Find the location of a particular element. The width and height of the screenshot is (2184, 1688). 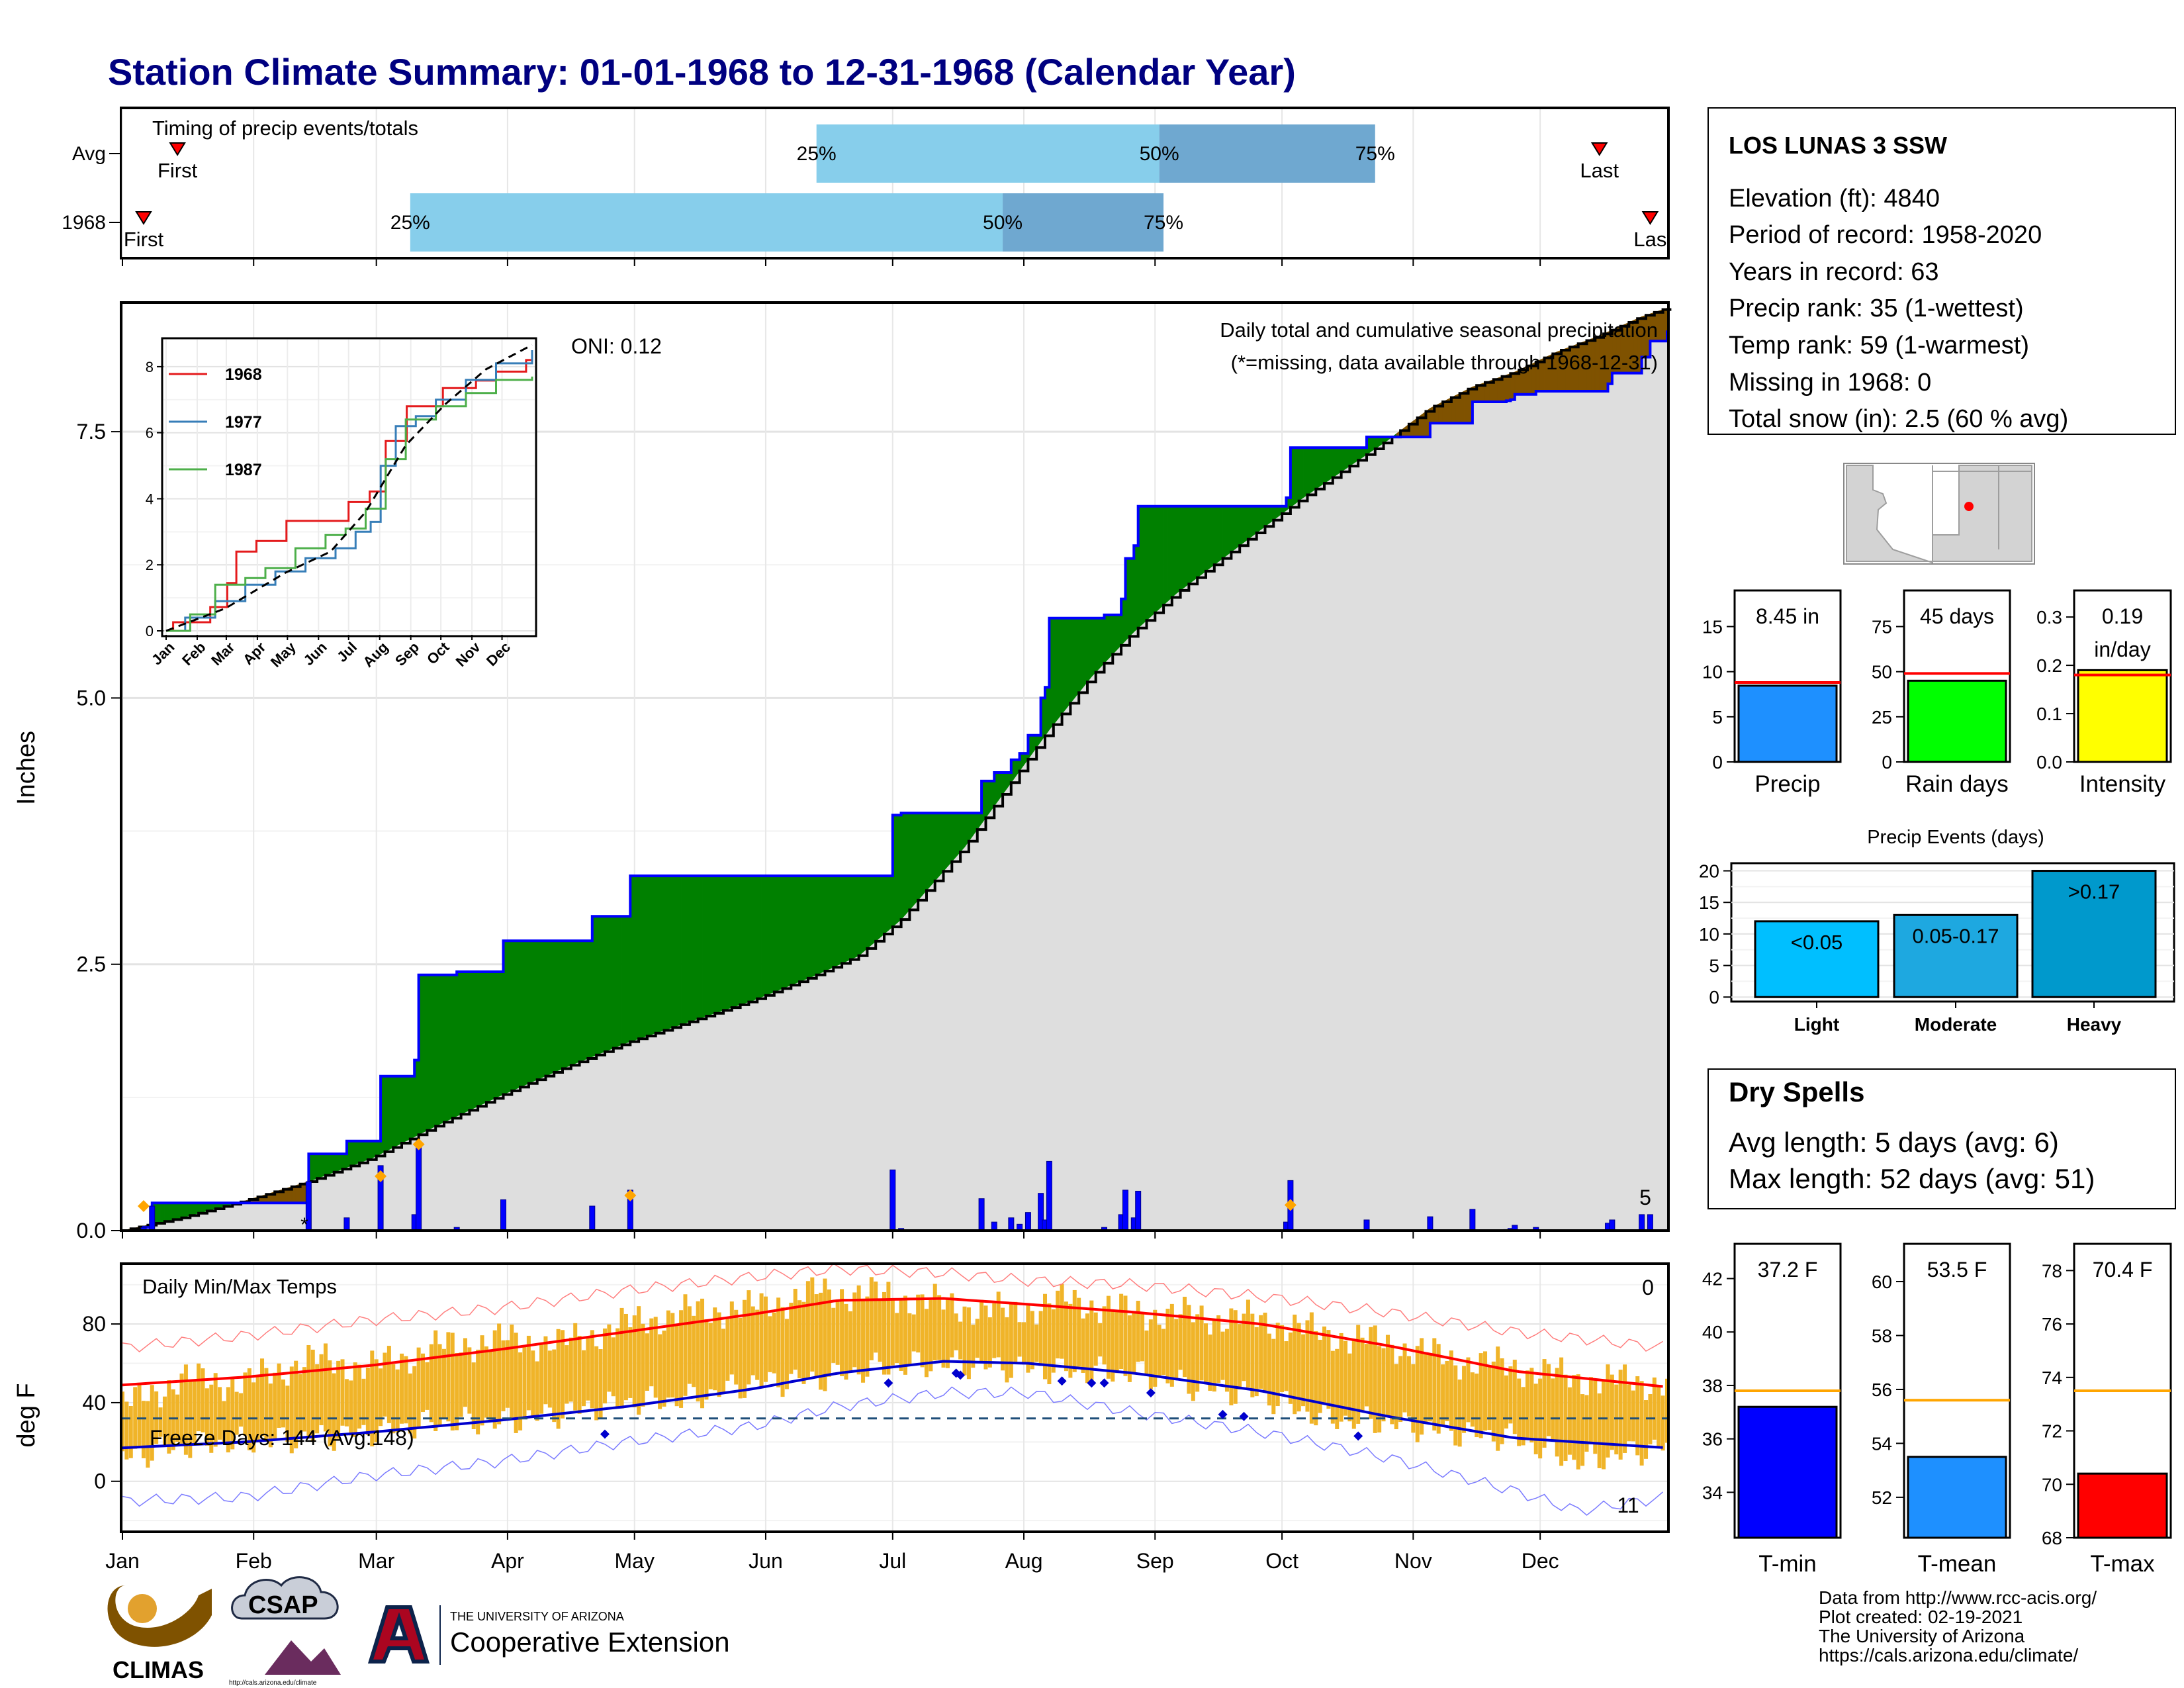

events-ytick-label: 0 is located at coordinates (1714, 997).